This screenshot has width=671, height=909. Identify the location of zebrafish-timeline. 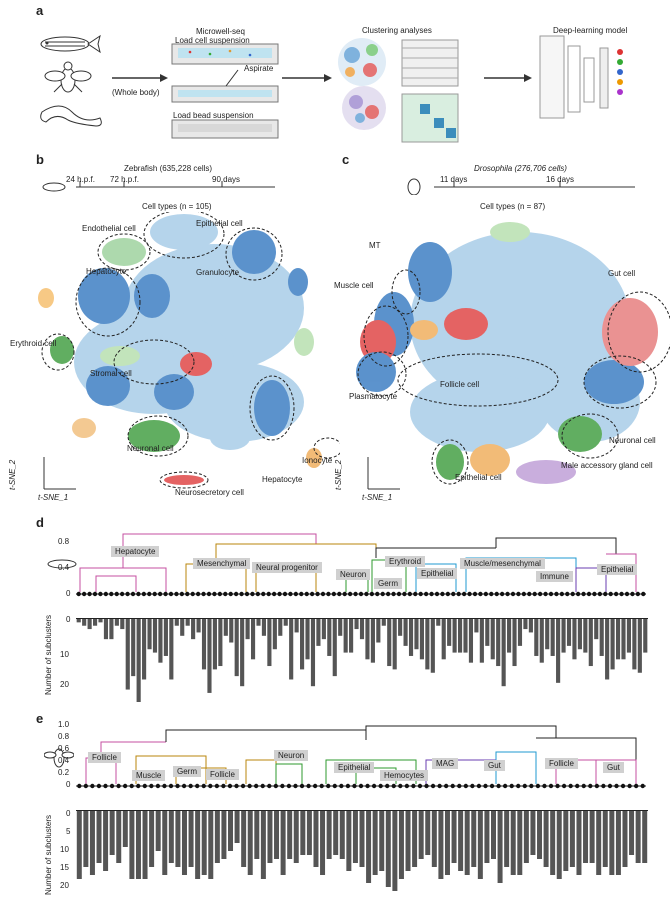
(158, 186).